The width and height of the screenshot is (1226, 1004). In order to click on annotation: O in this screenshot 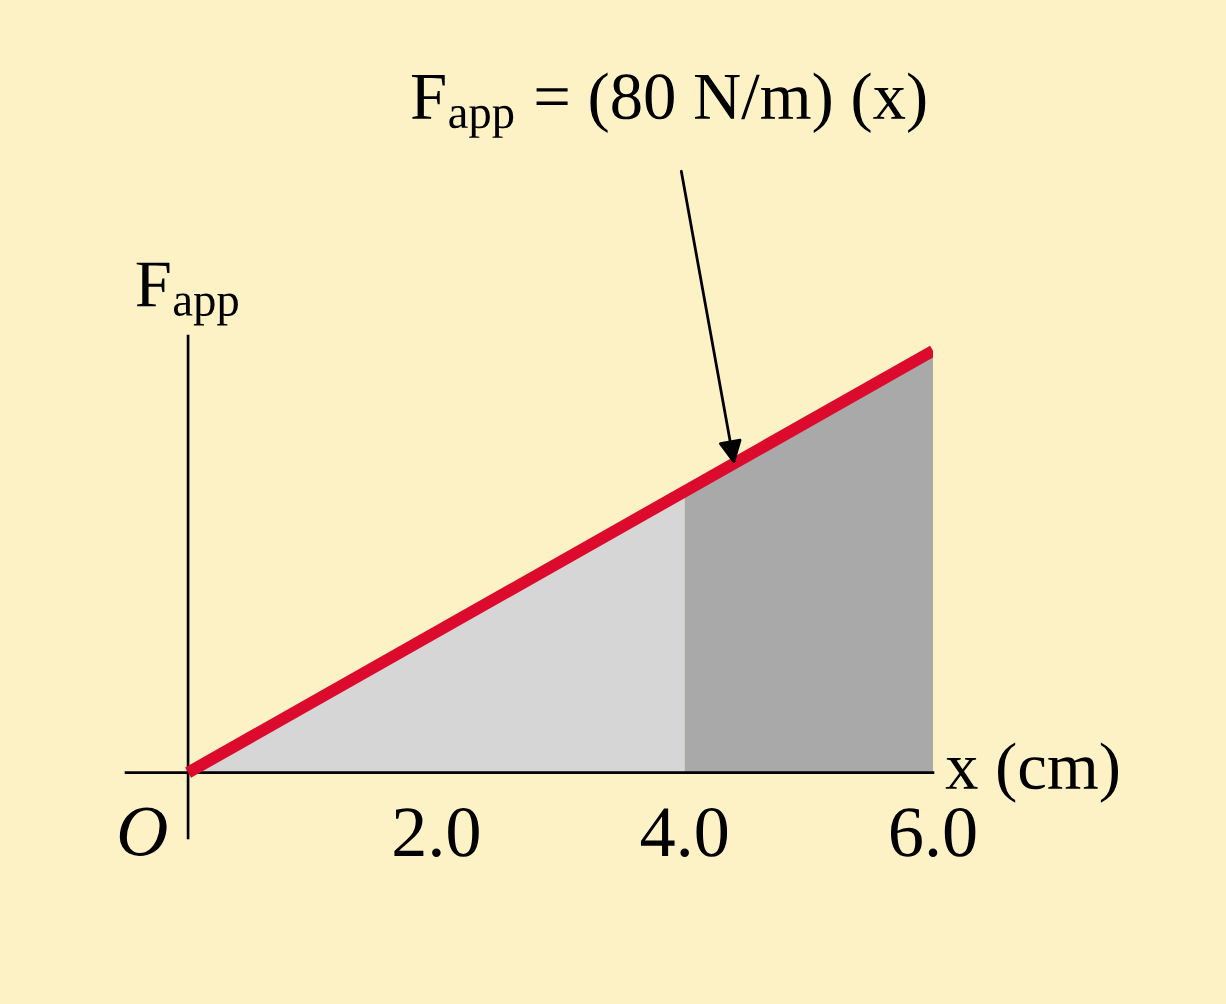, I will do `click(143, 831)`.